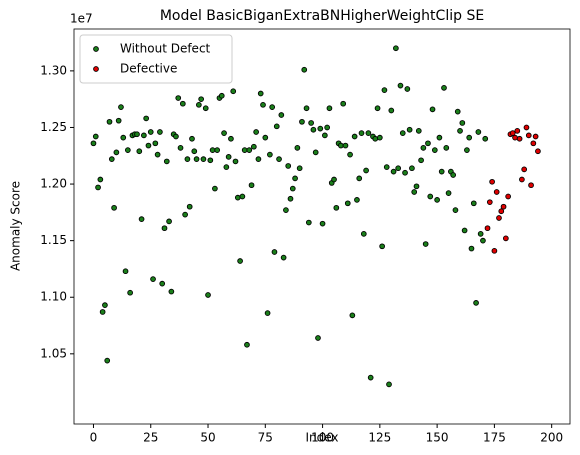 Image resolution: width=580 pixels, height=455 pixels. Describe the element at coordinates (207, 438) in the screenshot. I see `x-tick-label: 50` at that location.